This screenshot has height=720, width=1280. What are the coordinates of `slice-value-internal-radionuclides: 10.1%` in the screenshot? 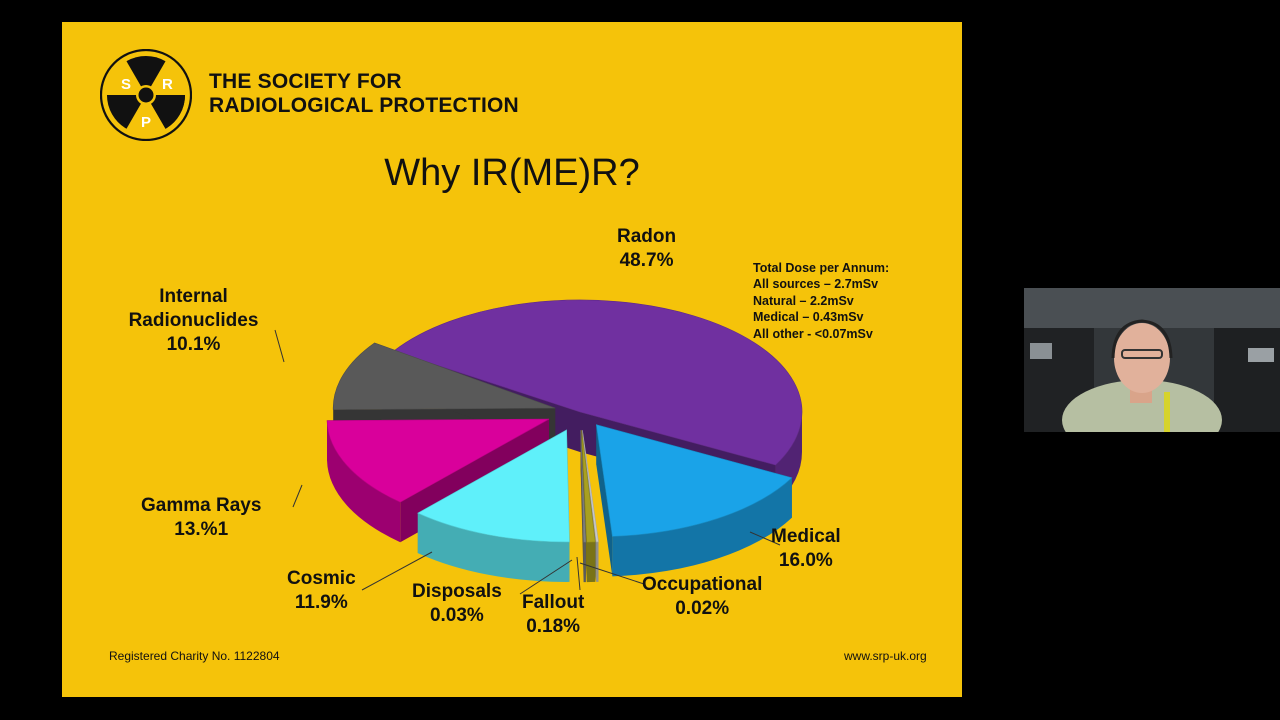 It's located at (193, 344).